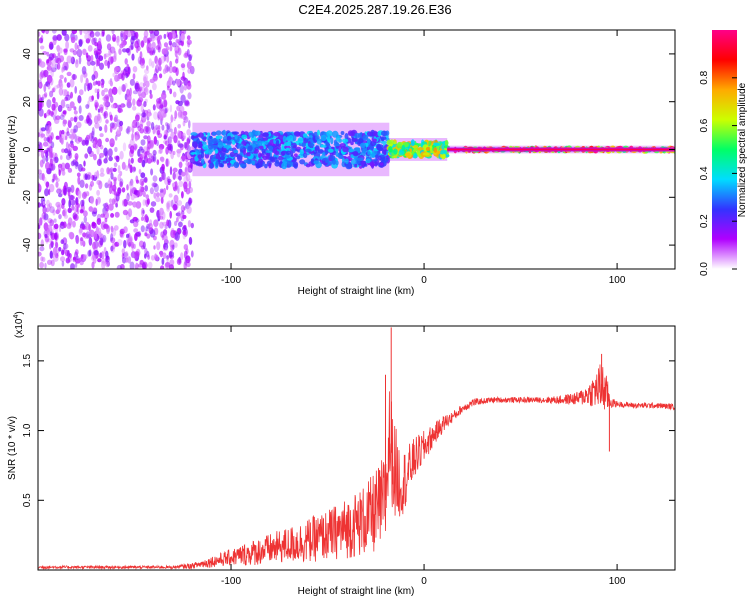  What do you see at coordinates (742, 149) in the screenshot?
I see `colorbar-label: Normalized spectral amplitude` at bounding box center [742, 149].